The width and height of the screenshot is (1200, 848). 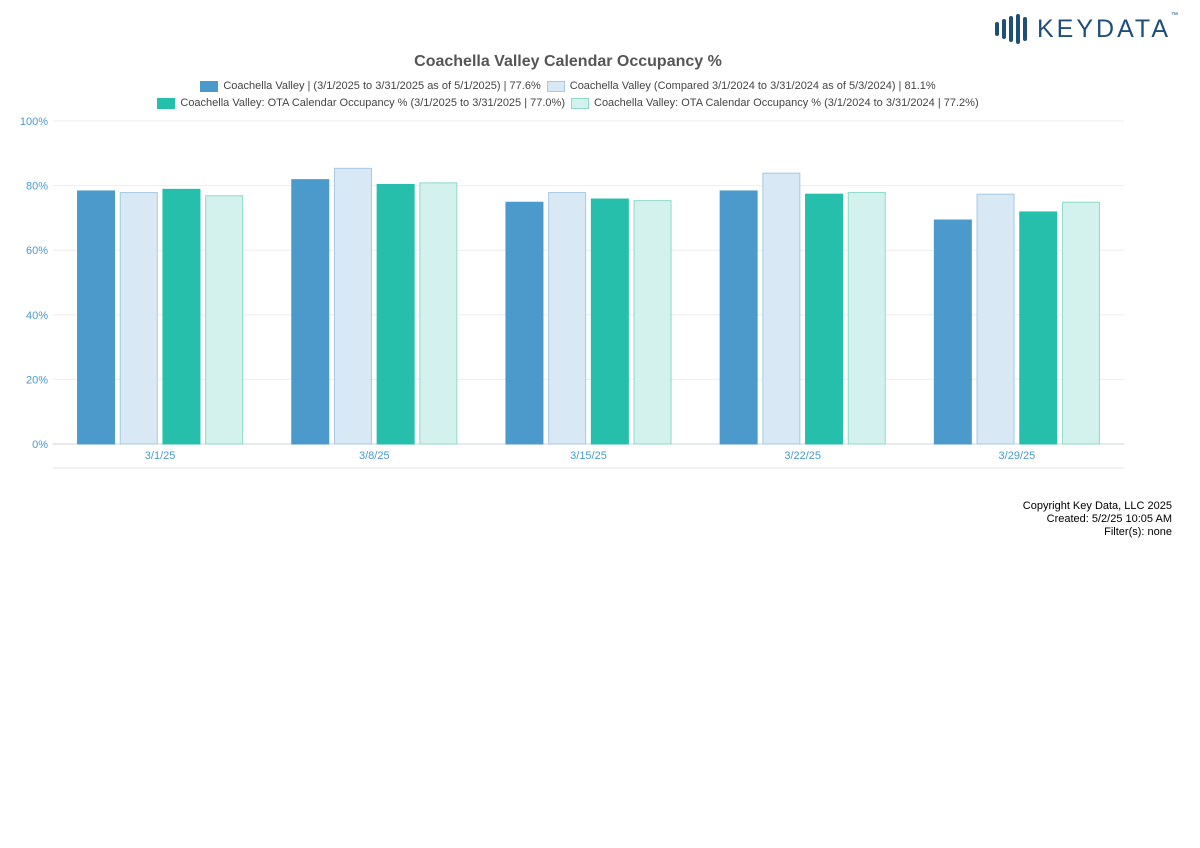 I want to click on keydata-logo: KEYDATA™, so click(x=1086, y=27).